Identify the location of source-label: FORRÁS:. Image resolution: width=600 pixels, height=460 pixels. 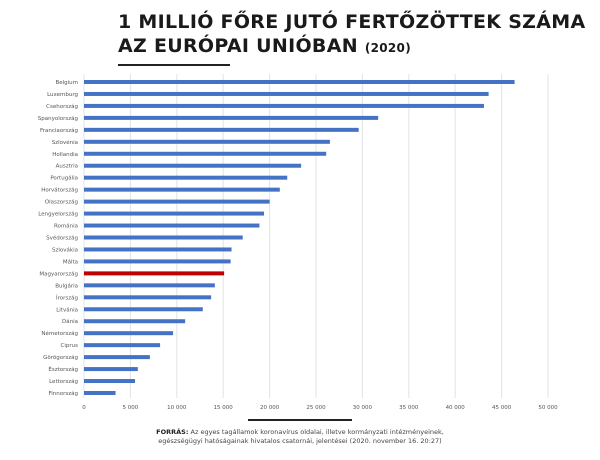
(172, 432).